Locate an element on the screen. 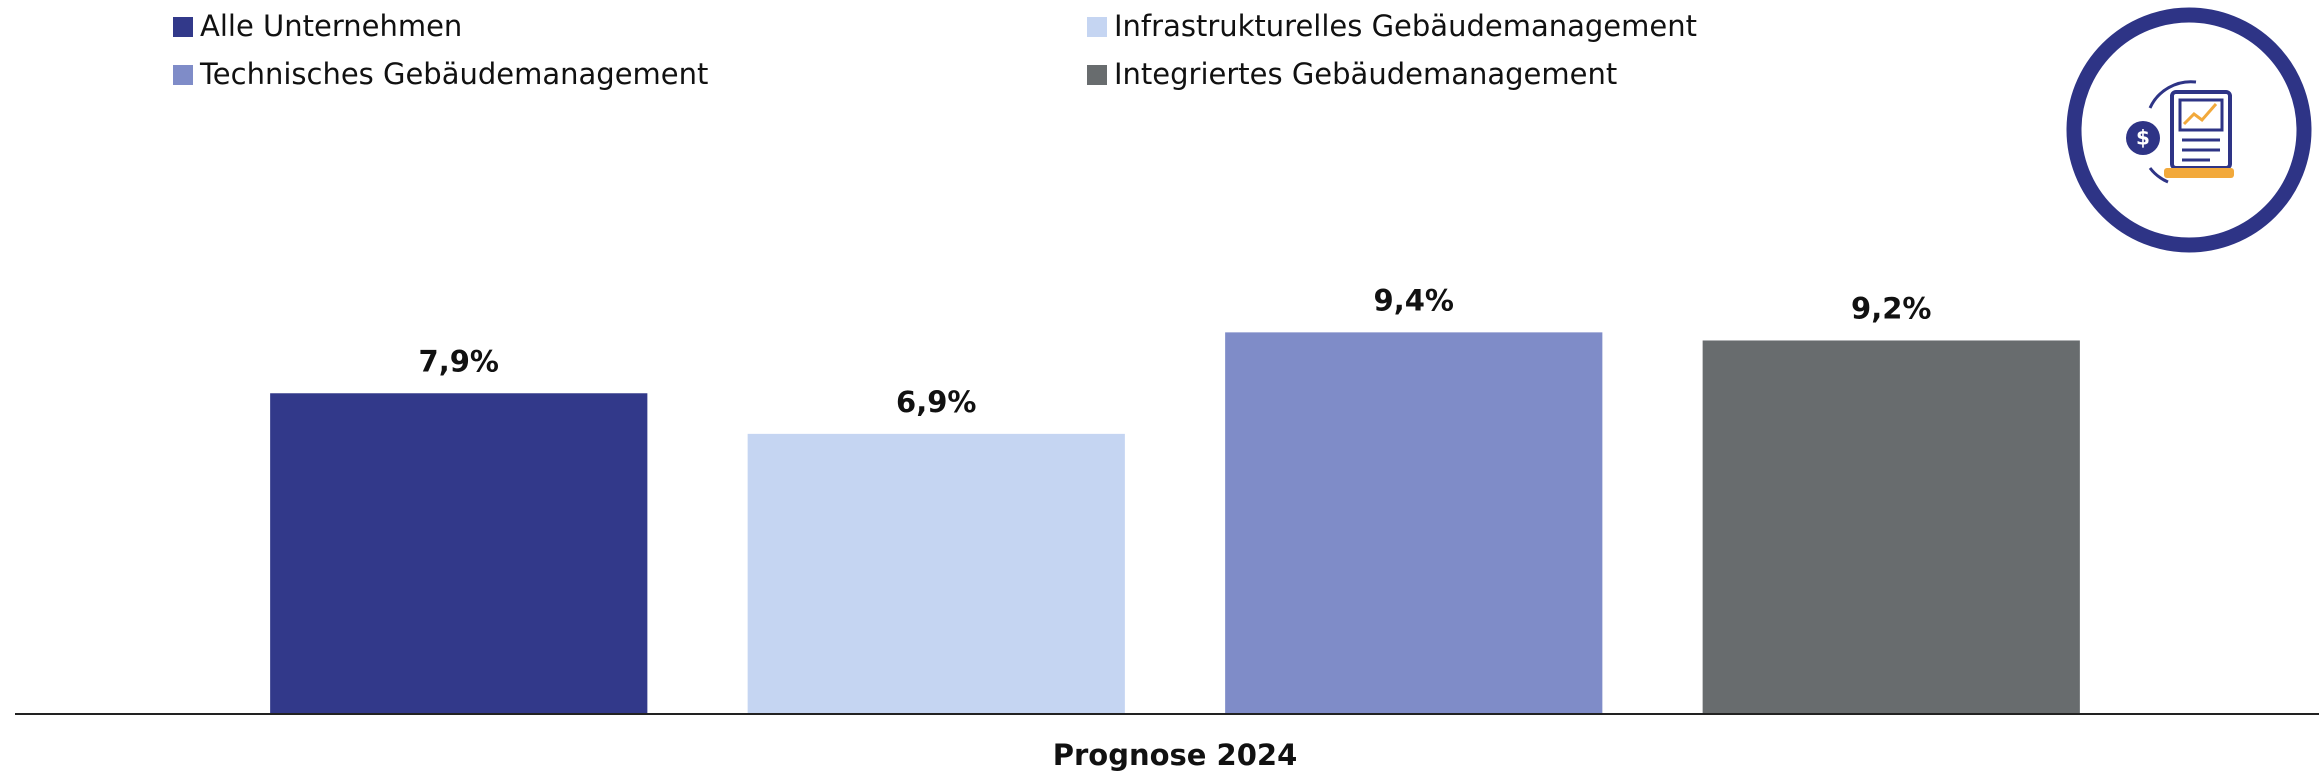 The width and height of the screenshot is (2319, 774). x-tick-label: Prognose 2024 is located at coordinates (1175, 755).